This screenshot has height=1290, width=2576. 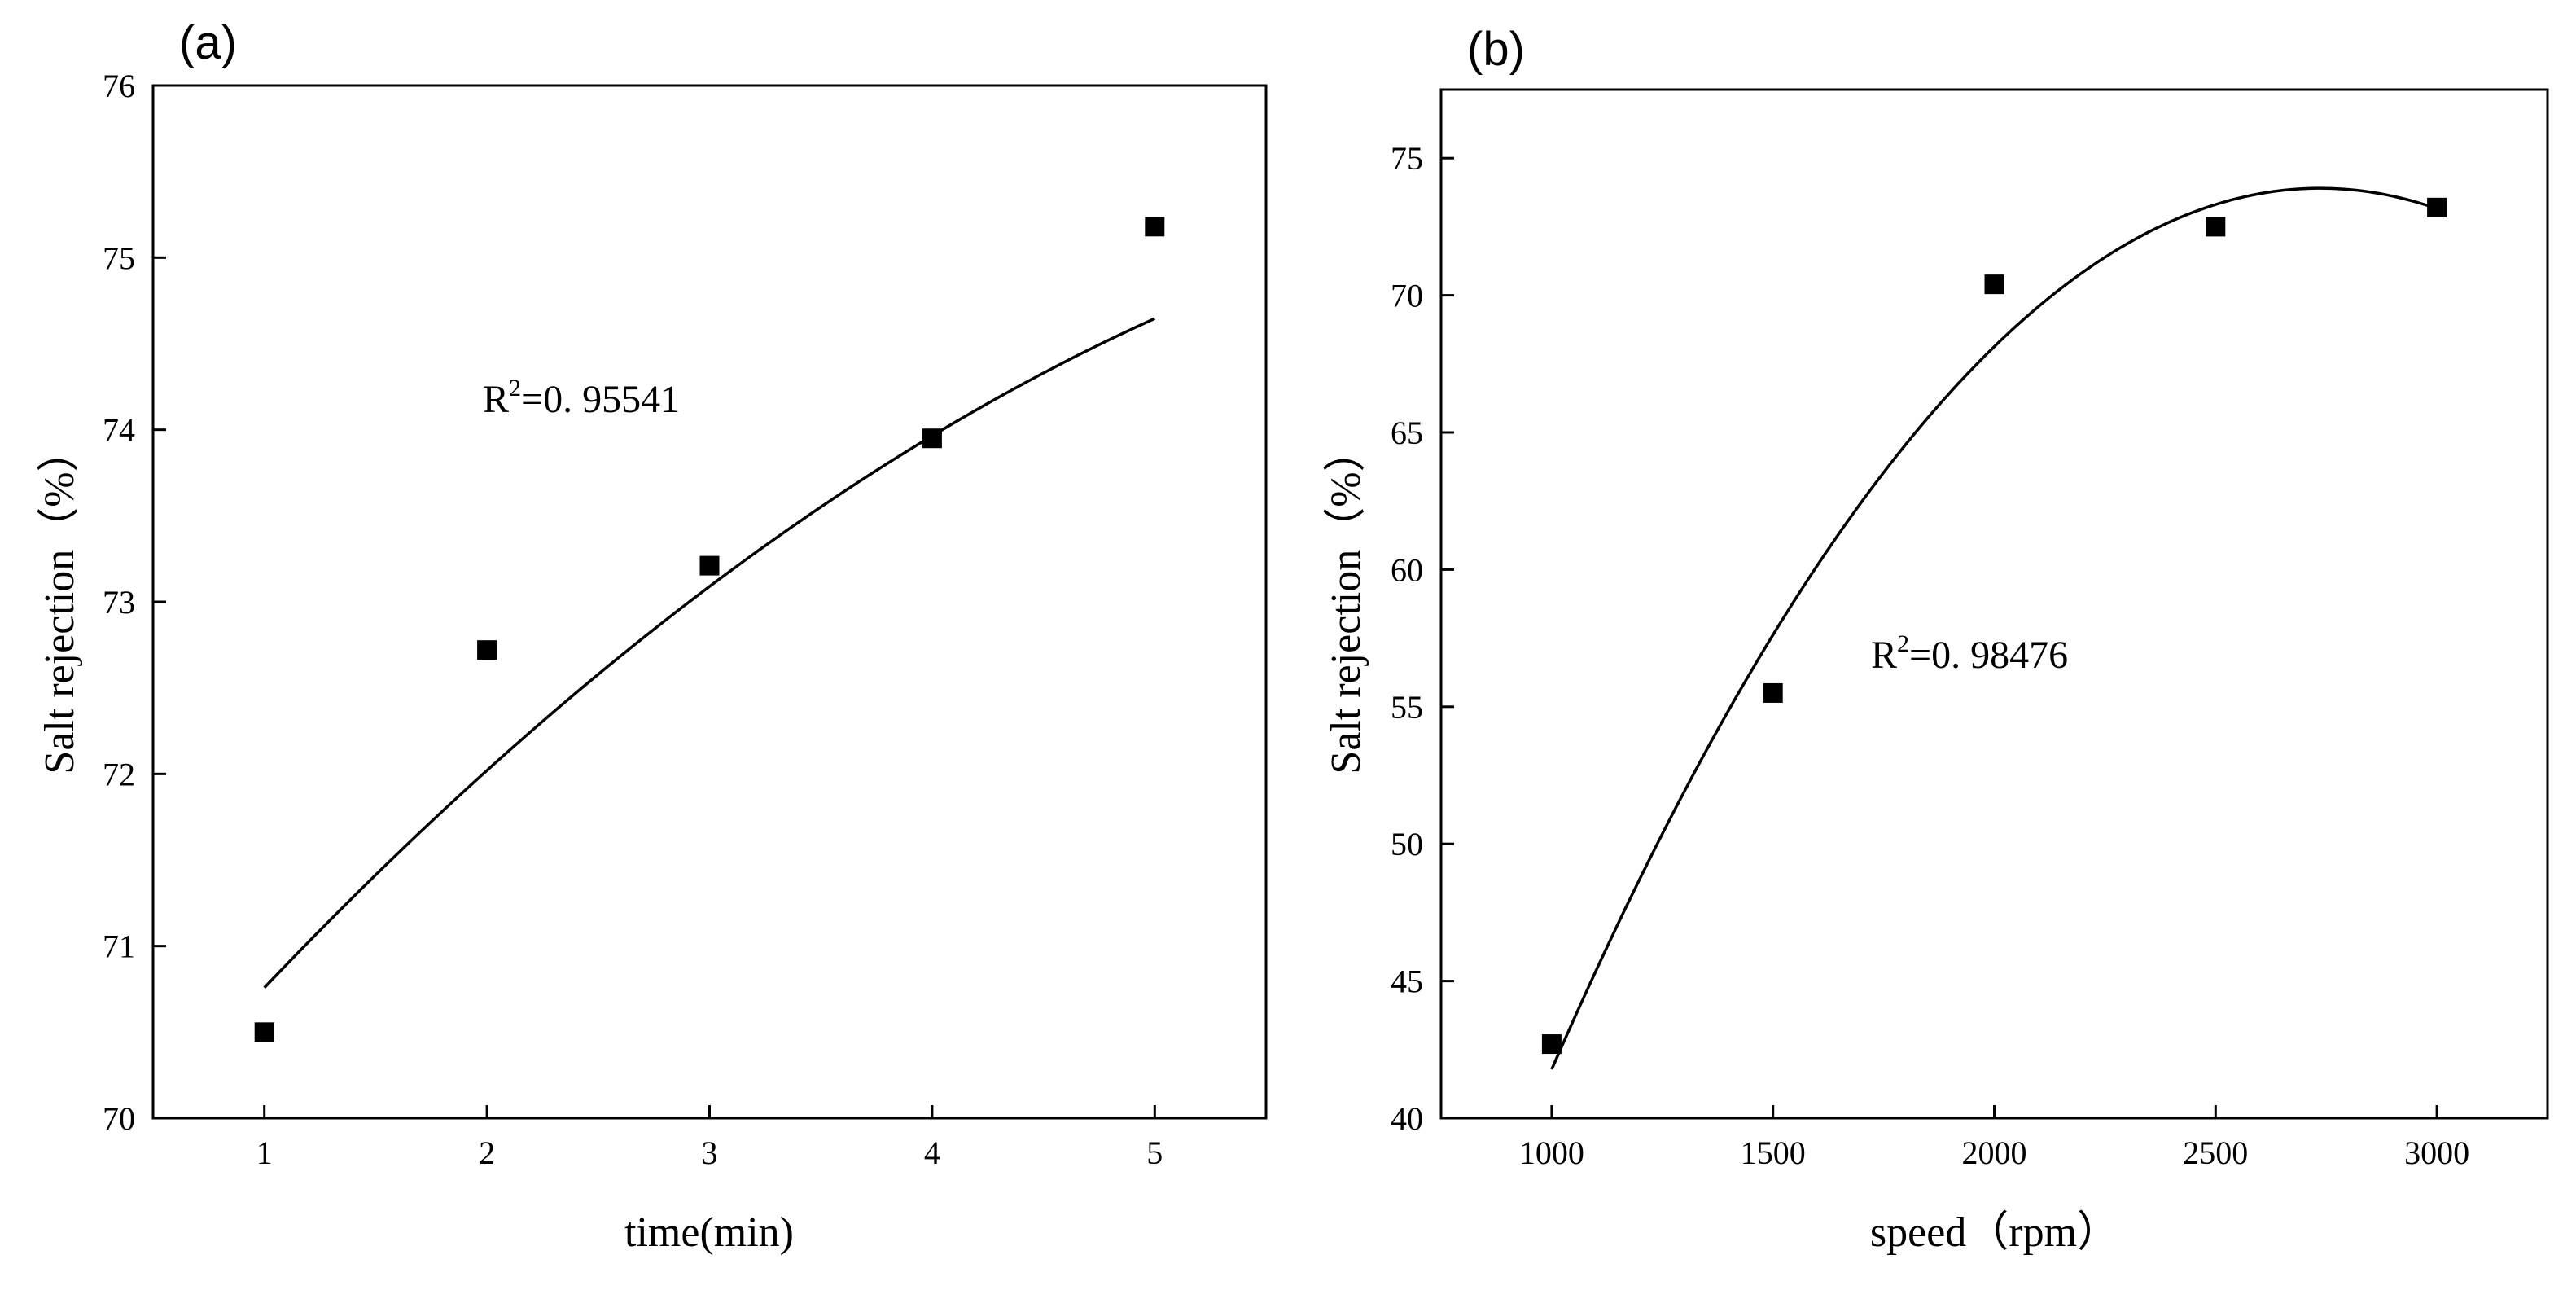 I want to click on panel-label-b: (b), so click(x=1496, y=50).